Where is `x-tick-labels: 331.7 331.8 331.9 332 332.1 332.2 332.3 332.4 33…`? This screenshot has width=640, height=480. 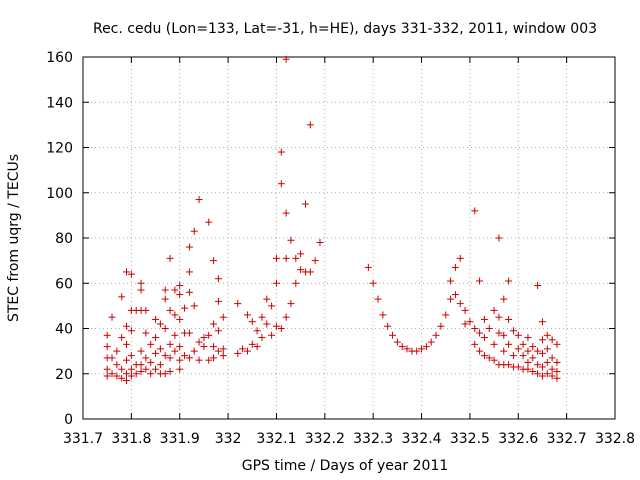 x-tick-labels: 331.7 331.8 331.9 332 332.1 332.2 332.3 332.4 33… is located at coordinates (349, 439).